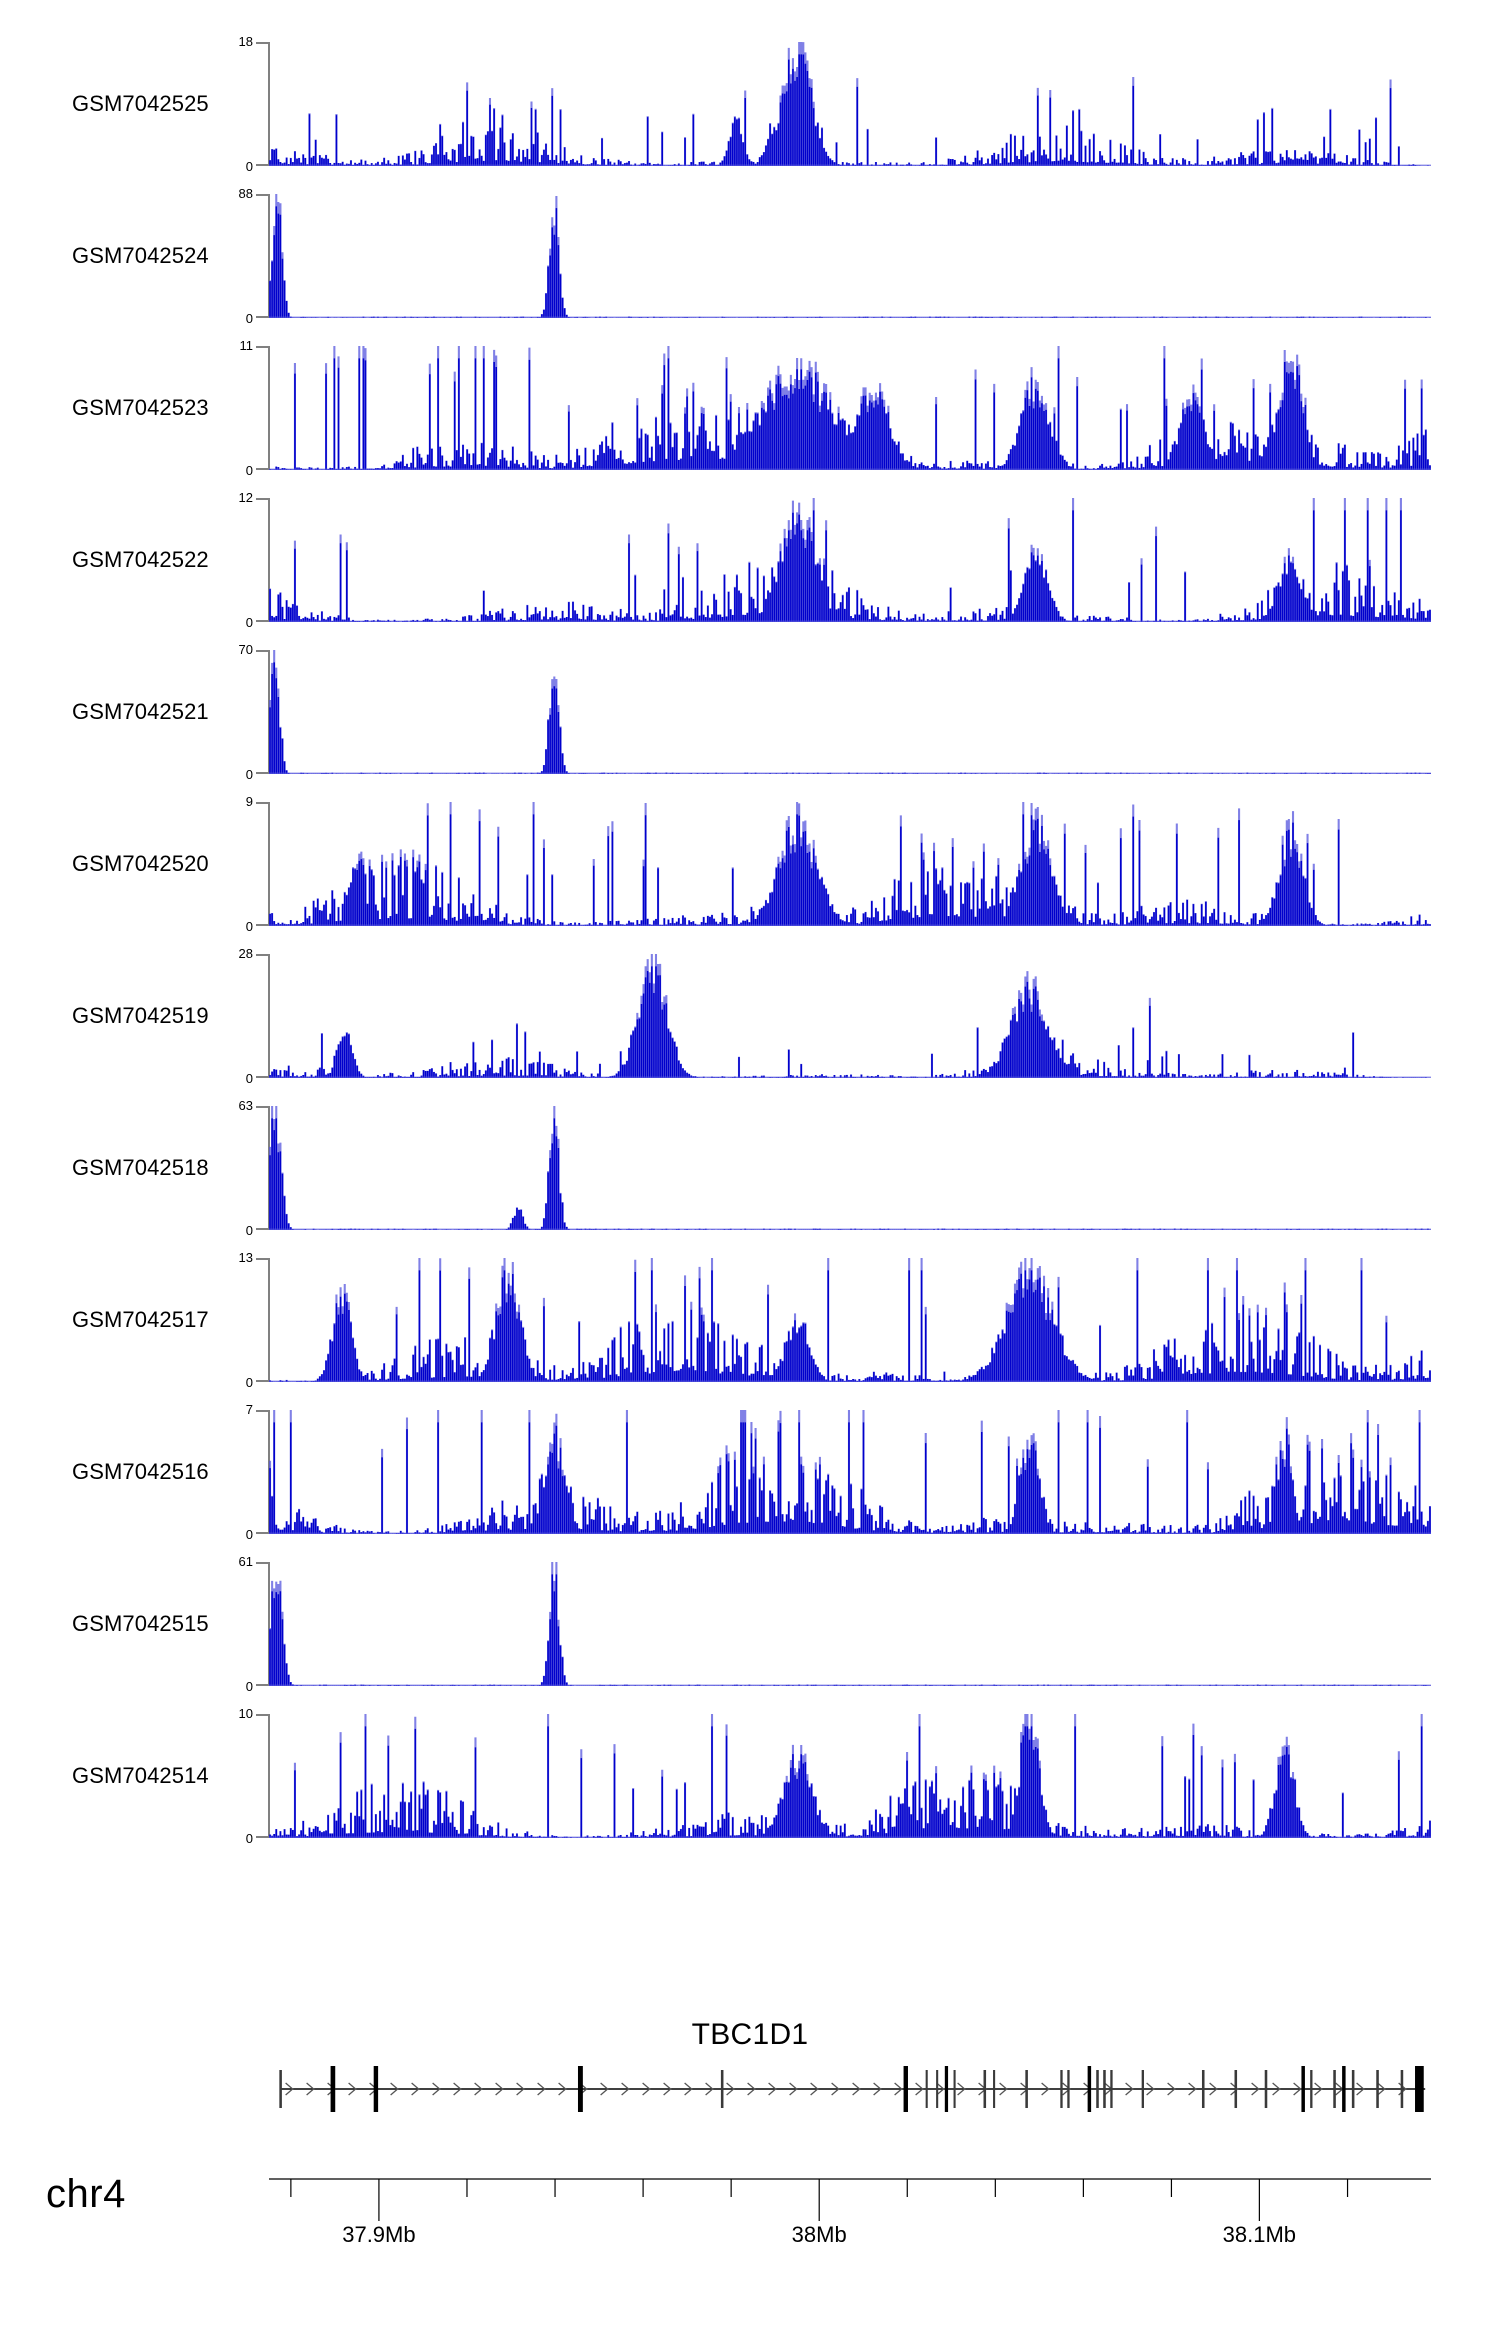  What do you see at coordinates (254, 1168) in the screenshot?
I see `track-y-axis: 63 0` at bounding box center [254, 1168].